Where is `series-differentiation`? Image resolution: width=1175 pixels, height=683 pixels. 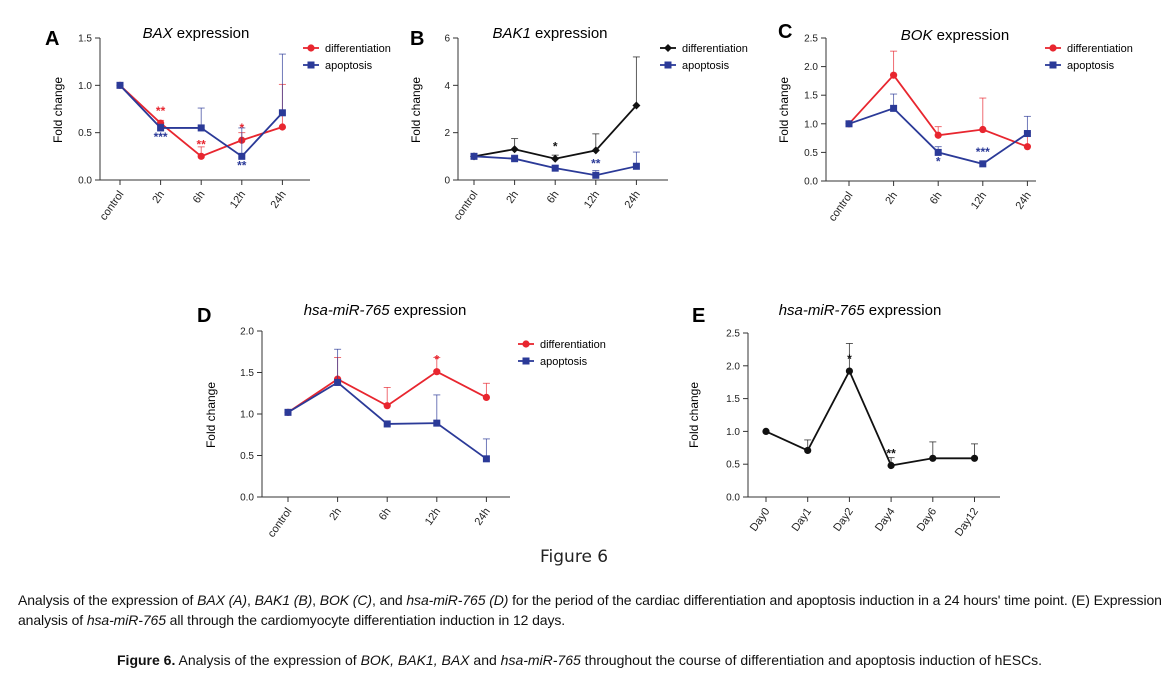
series-differentiation is located at coordinates (938, 100).